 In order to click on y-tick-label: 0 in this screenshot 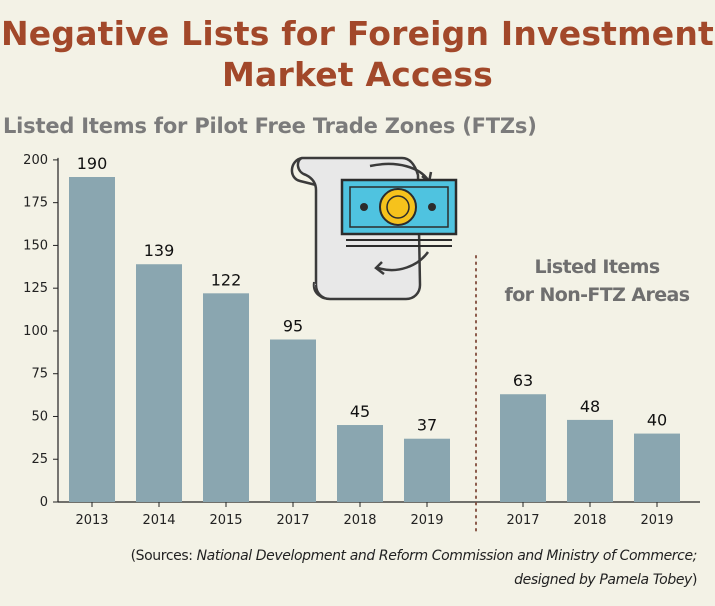, I will do `click(44, 502)`.